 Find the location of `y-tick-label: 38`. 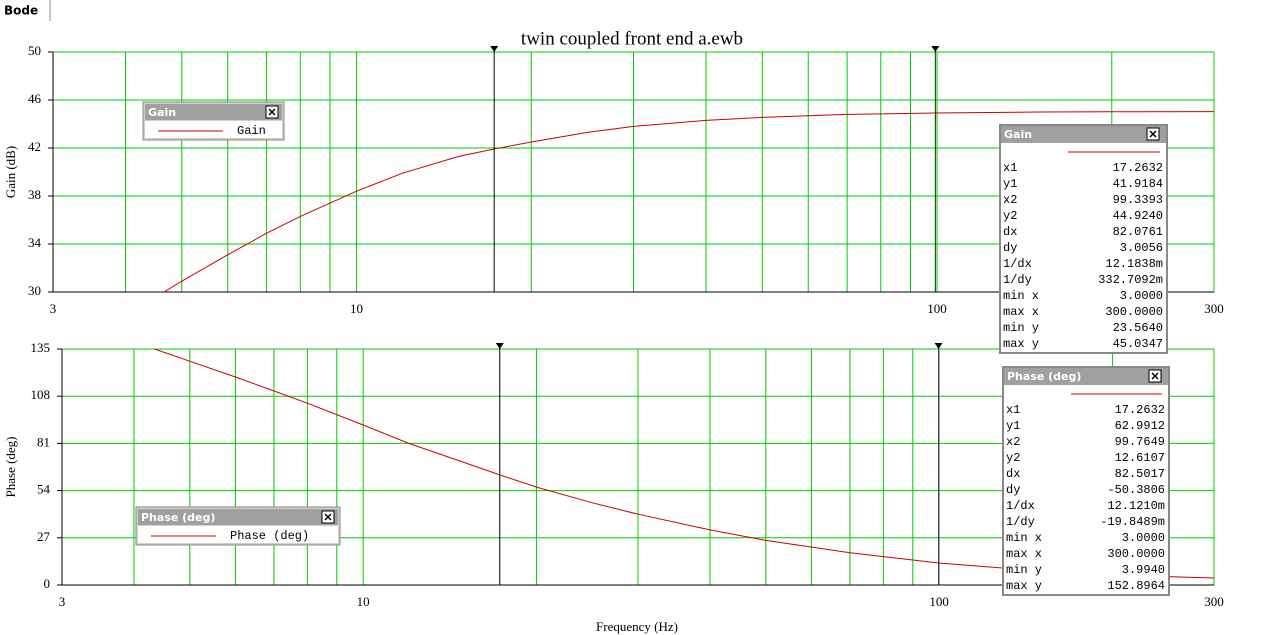

y-tick-label: 38 is located at coordinates (34, 194).